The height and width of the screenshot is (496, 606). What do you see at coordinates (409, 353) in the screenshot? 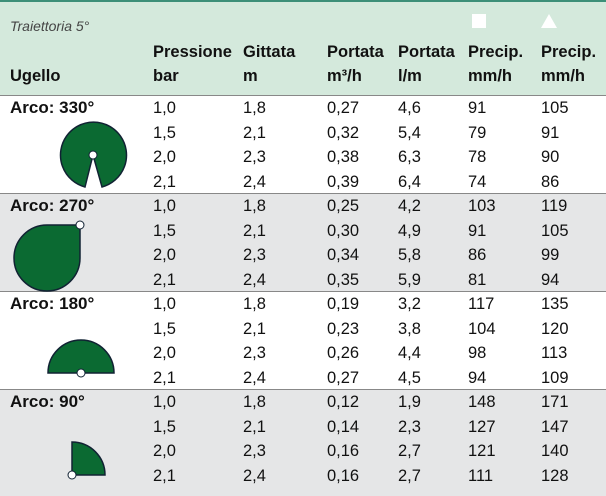
I see `cell: 4,4` at bounding box center [409, 353].